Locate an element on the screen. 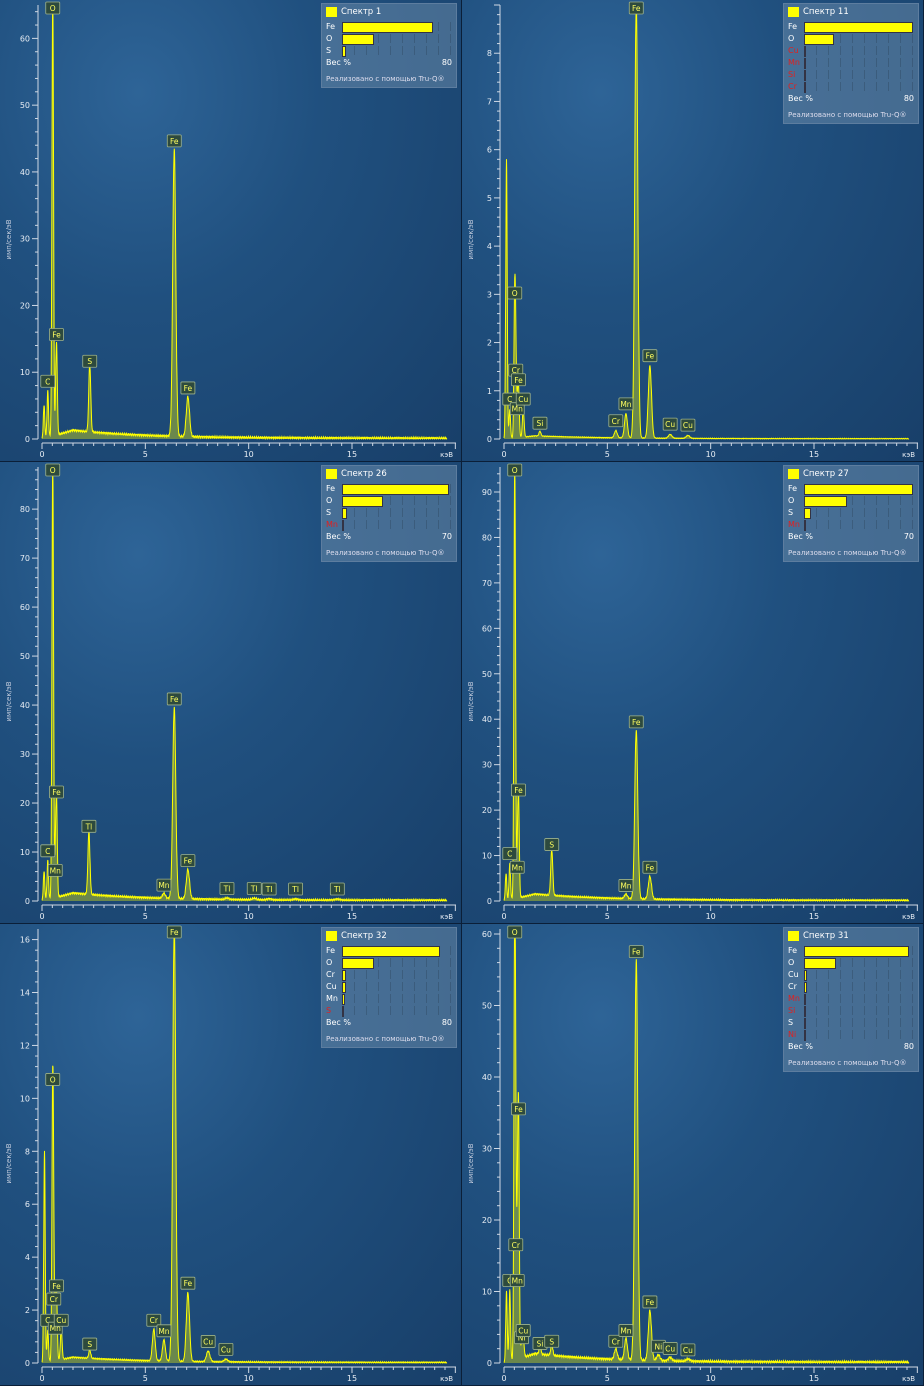 The height and width of the screenshot is (1386, 924). x-unit-label: кэВ is located at coordinates (908, 455).